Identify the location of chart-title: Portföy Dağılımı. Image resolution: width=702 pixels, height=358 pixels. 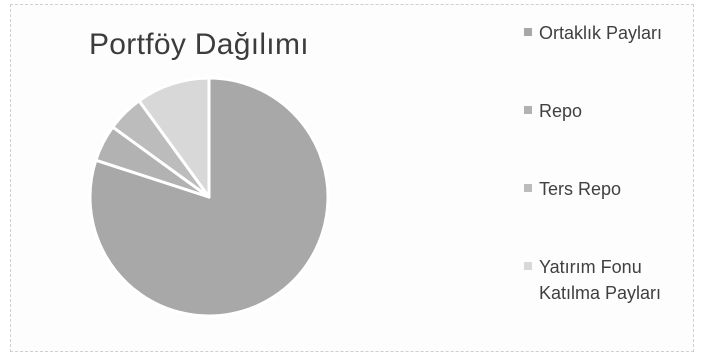
(199, 44).